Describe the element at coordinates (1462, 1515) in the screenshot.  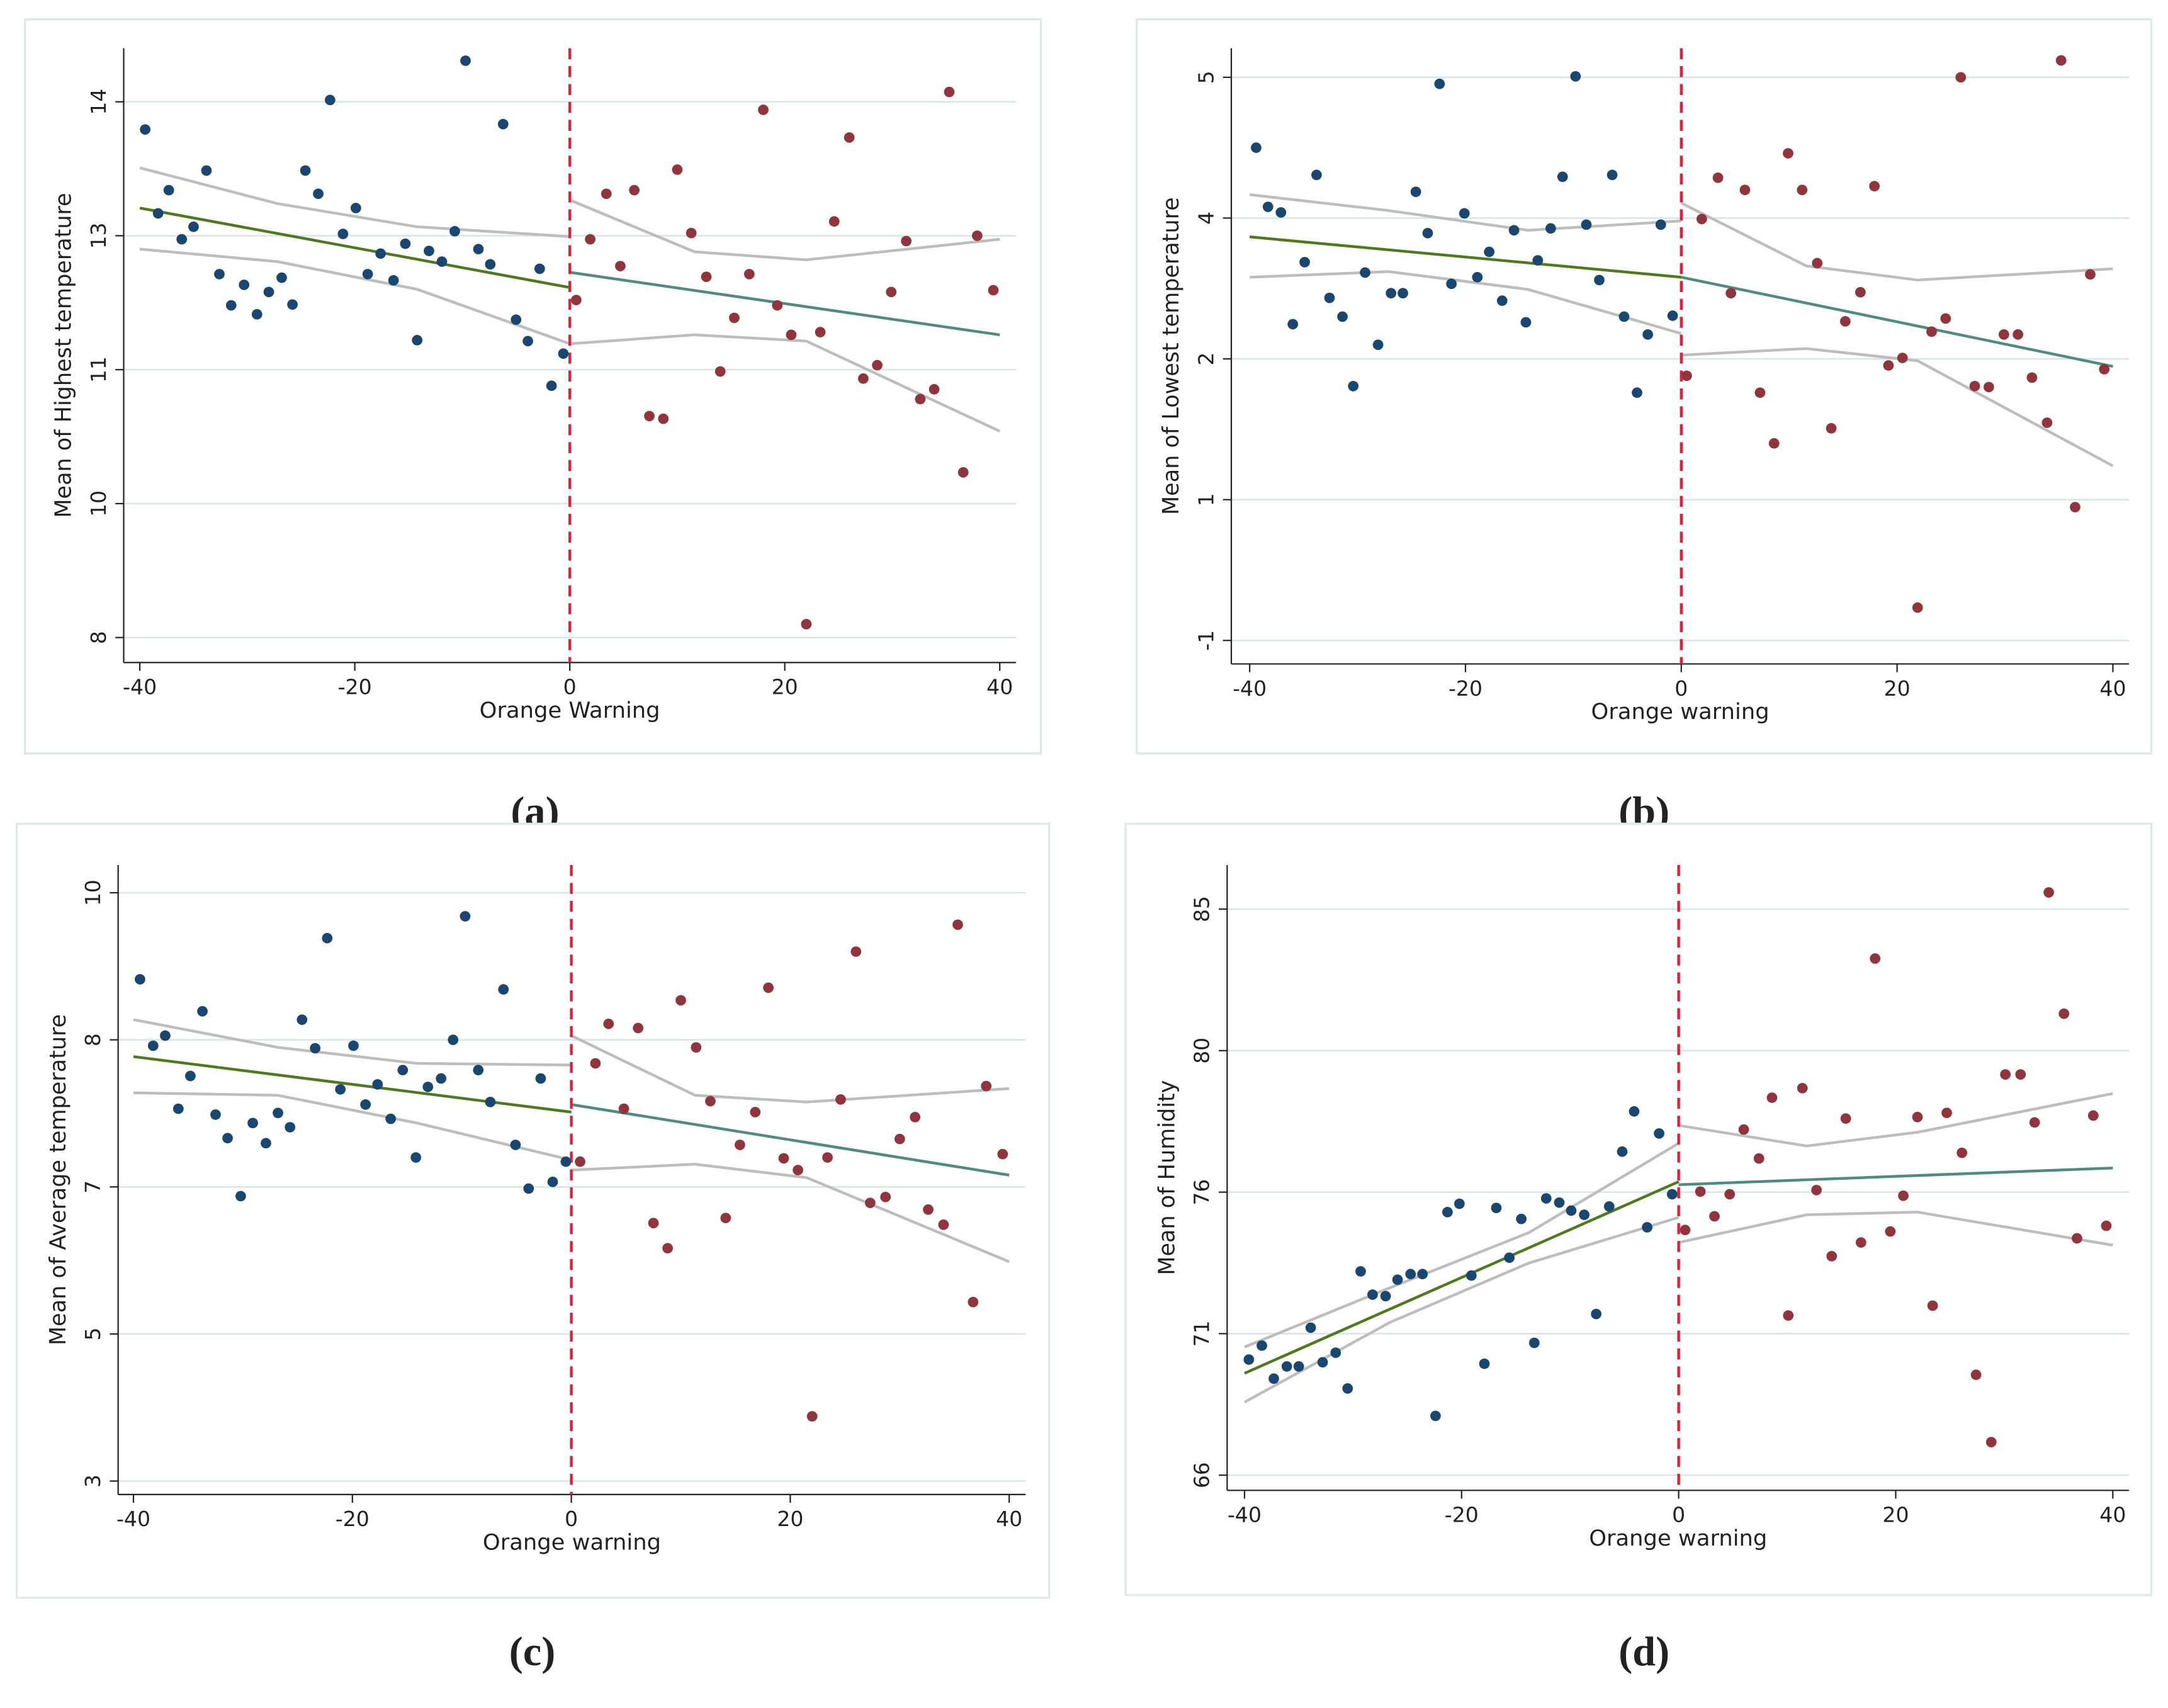
I see `x-tick-label: -20` at that location.